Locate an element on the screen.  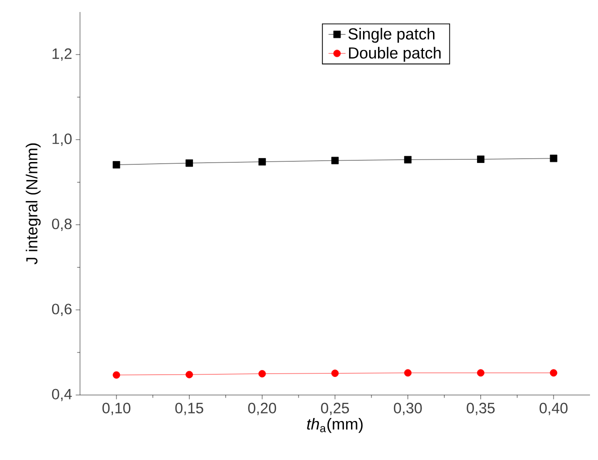
y-tick-label: 1,2 is located at coordinates (62, 54).